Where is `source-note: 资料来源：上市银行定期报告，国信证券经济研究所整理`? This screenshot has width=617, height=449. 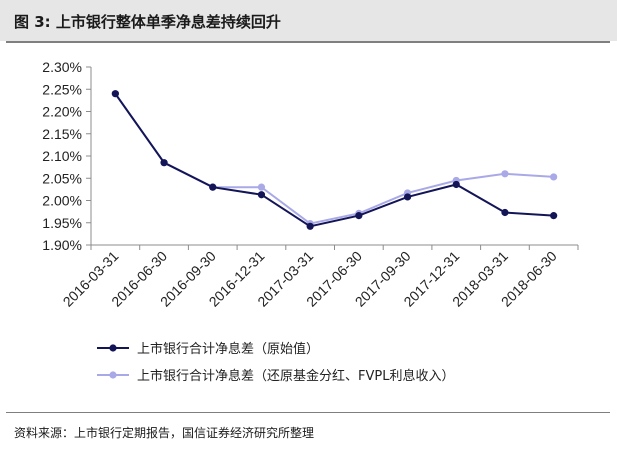
source-note: 资料来源：上市银行定期报告，国信证券经济研究所整理 is located at coordinates (164, 433).